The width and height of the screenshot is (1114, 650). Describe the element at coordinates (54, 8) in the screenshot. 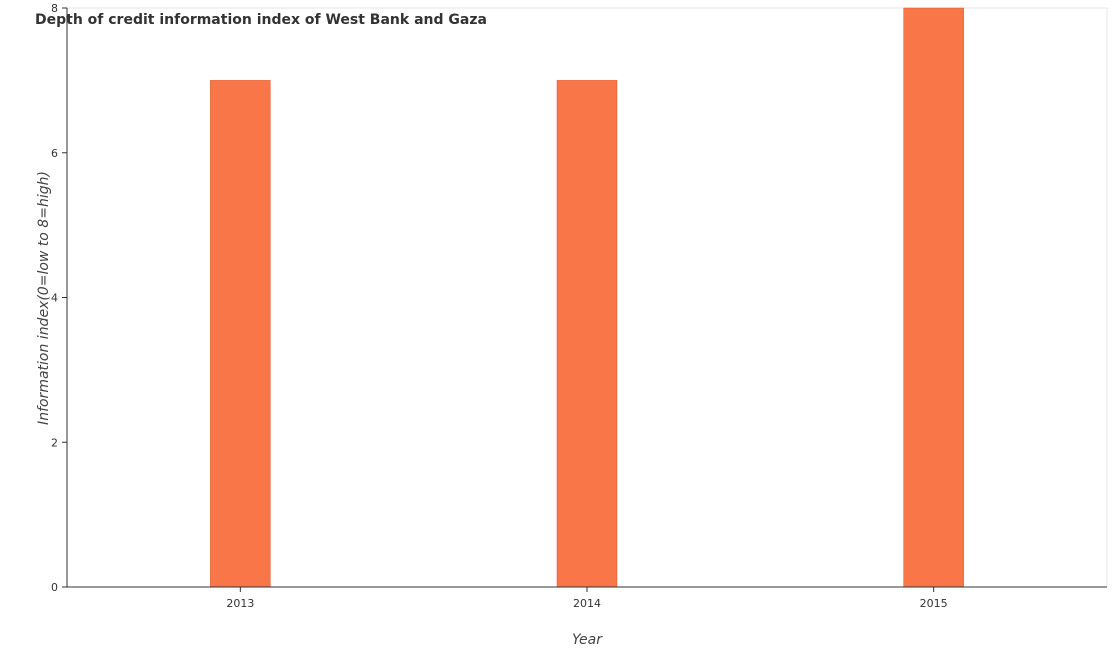

I see `y-tick-label-8: 8` at that location.